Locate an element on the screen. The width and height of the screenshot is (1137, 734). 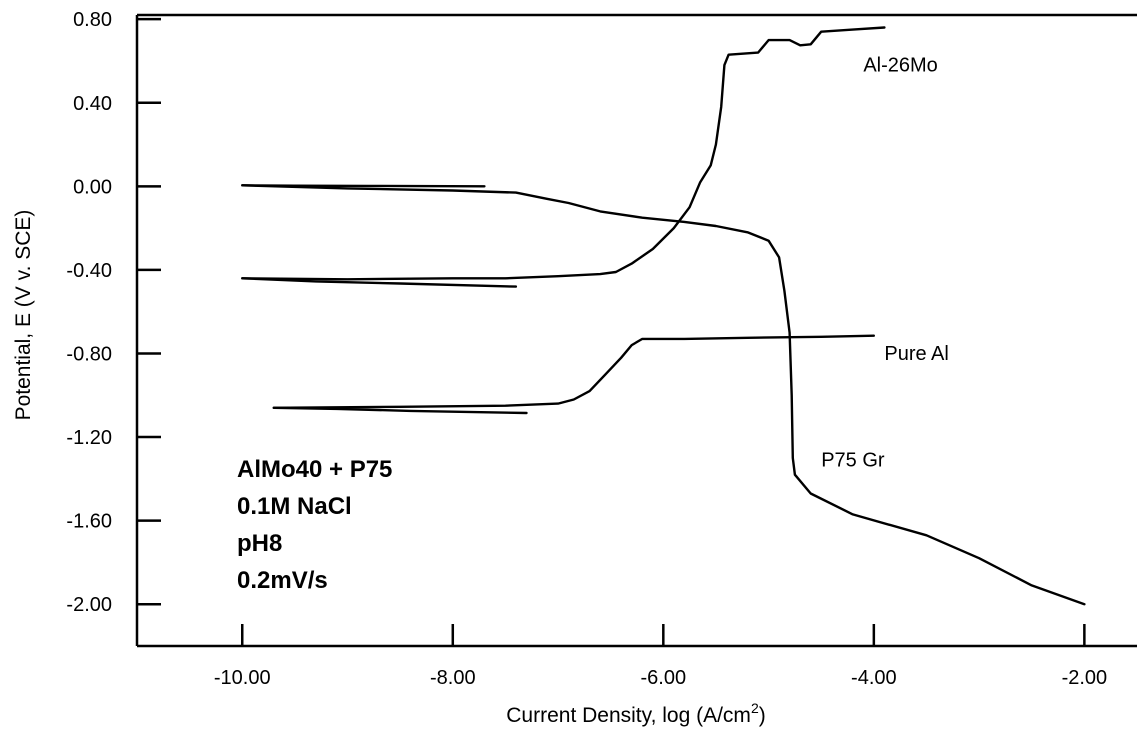
x-axis-title: Current Density, log (A/cm2) is located at coordinates (635, 713).